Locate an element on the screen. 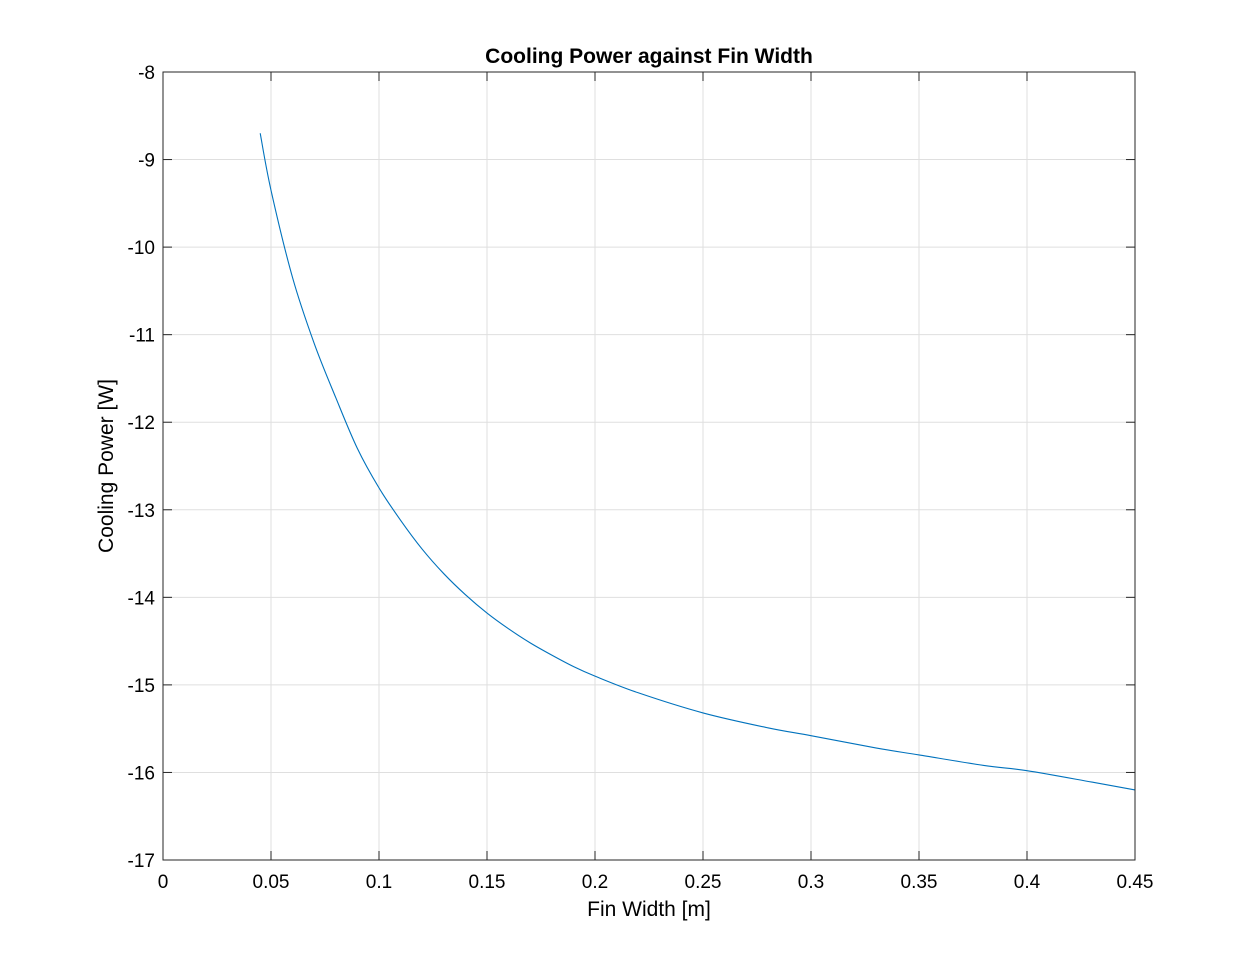 The height and width of the screenshot is (971, 1254). y-tick-label: -11 is located at coordinates (142, 336).